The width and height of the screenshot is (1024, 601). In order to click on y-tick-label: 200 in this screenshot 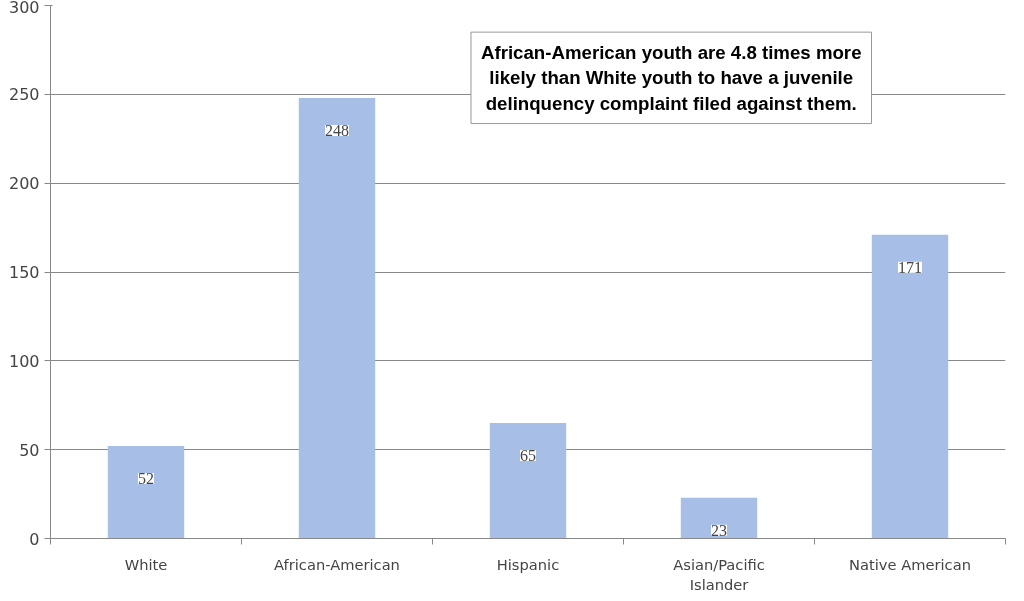, I will do `click(24, 184)`.